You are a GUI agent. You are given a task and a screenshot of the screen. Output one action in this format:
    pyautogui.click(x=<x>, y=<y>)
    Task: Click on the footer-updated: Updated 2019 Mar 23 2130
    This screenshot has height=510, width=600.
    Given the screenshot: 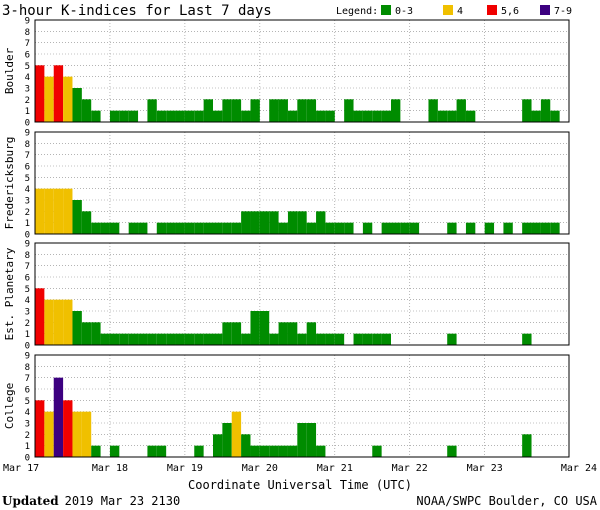 What is the action you would take?
    pyautogui.click(x=91, y=501)
    